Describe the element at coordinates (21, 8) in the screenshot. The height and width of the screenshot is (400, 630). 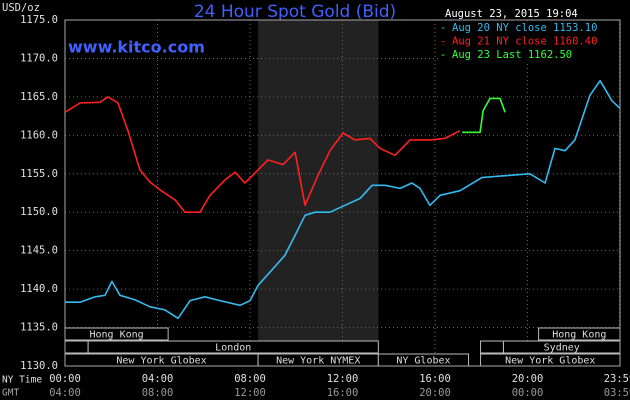
I see `y-axis-label: USD/oz` at that location.